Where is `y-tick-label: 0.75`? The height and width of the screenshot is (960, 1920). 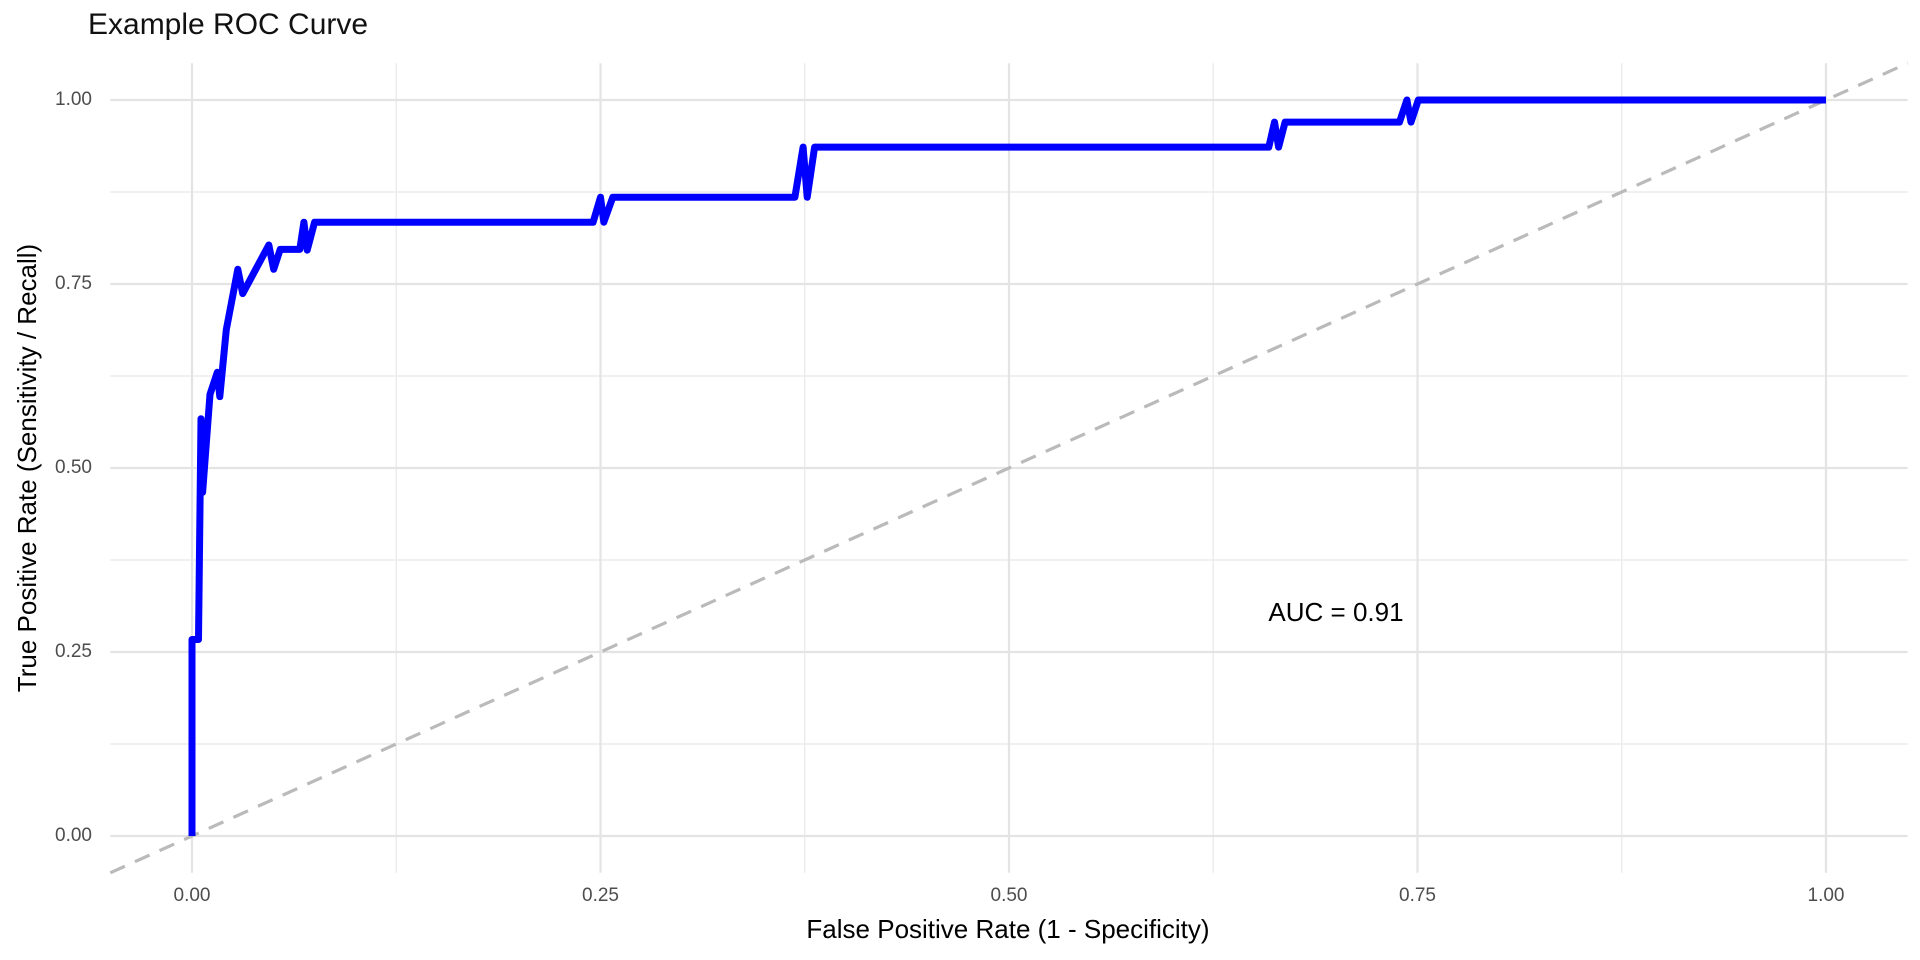
y-tick-label: 0.75 is located at coordinates (73, 283).